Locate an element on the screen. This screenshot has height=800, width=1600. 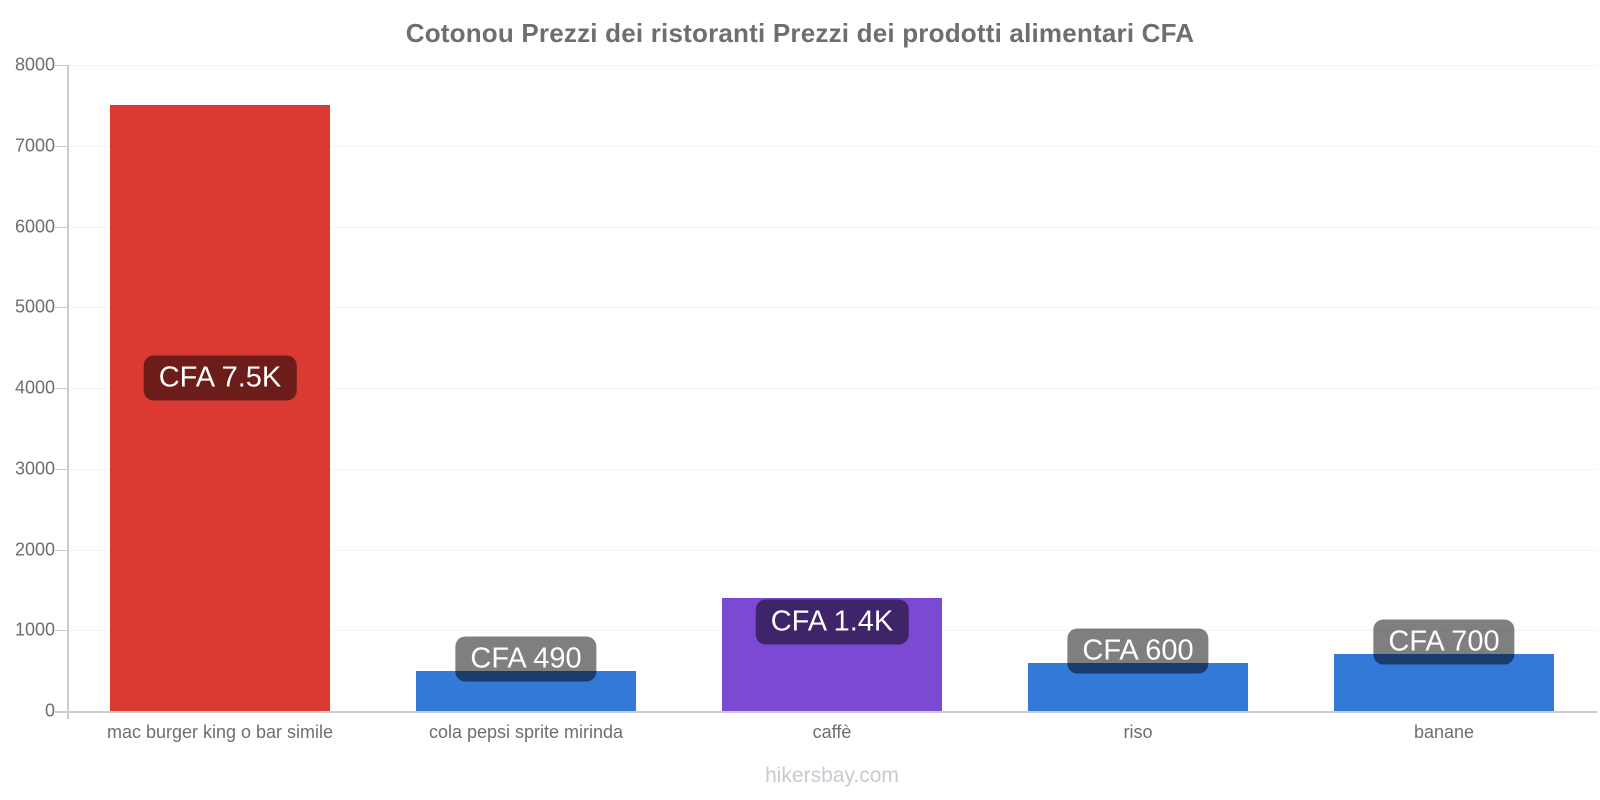
x-axis-label: mac burger king o bar simile is located at coordinates (220, 732).